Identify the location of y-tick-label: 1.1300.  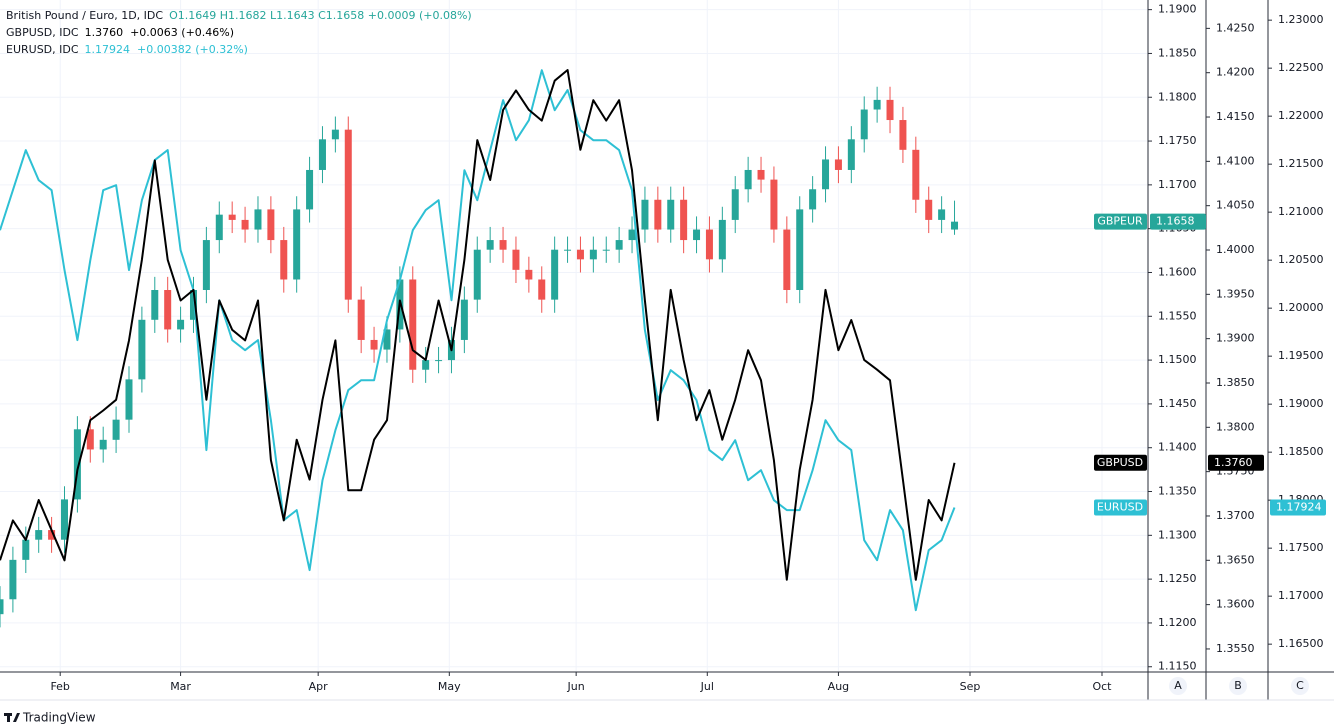
(1177, 534).